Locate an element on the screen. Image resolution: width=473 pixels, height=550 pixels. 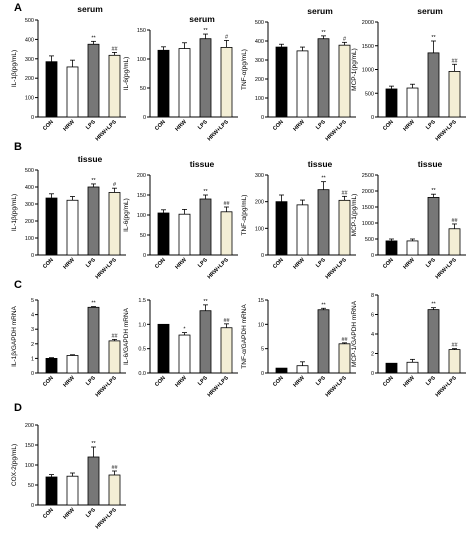
panel-13-bar-HRW+LPS is located at coordinates (114, 490).